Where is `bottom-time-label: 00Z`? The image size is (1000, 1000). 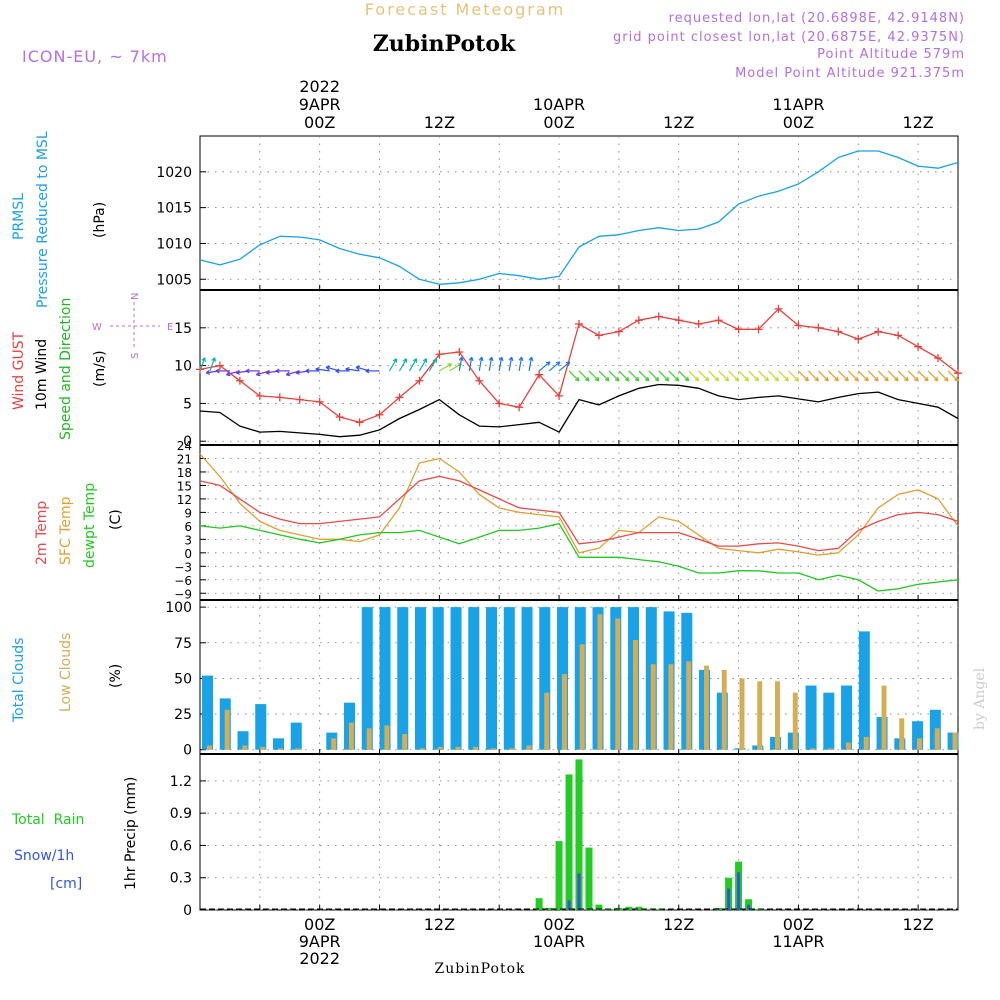
bottom-time-label: 00Z is located at coordinates (558, 924).